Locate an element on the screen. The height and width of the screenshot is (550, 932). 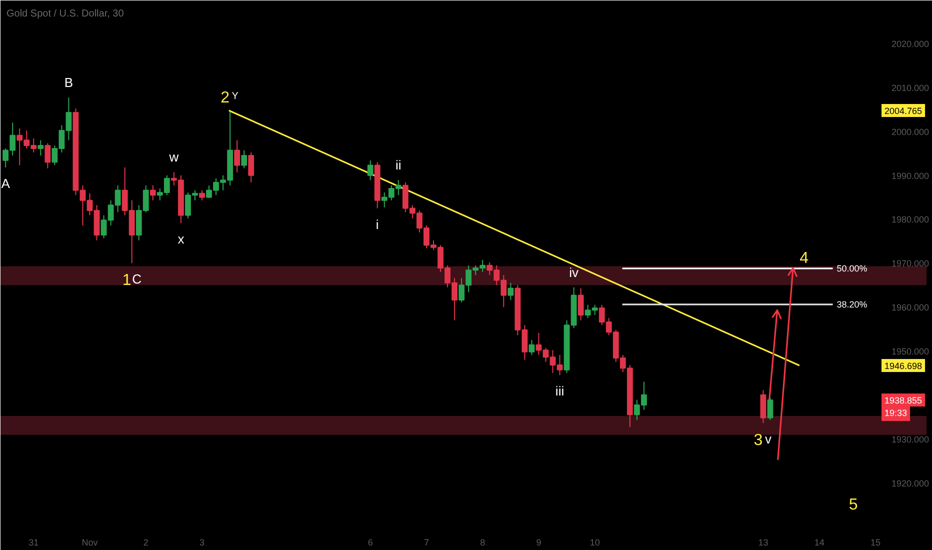
y-tick-label: 2000.000 is located at coordinates (911, 131).